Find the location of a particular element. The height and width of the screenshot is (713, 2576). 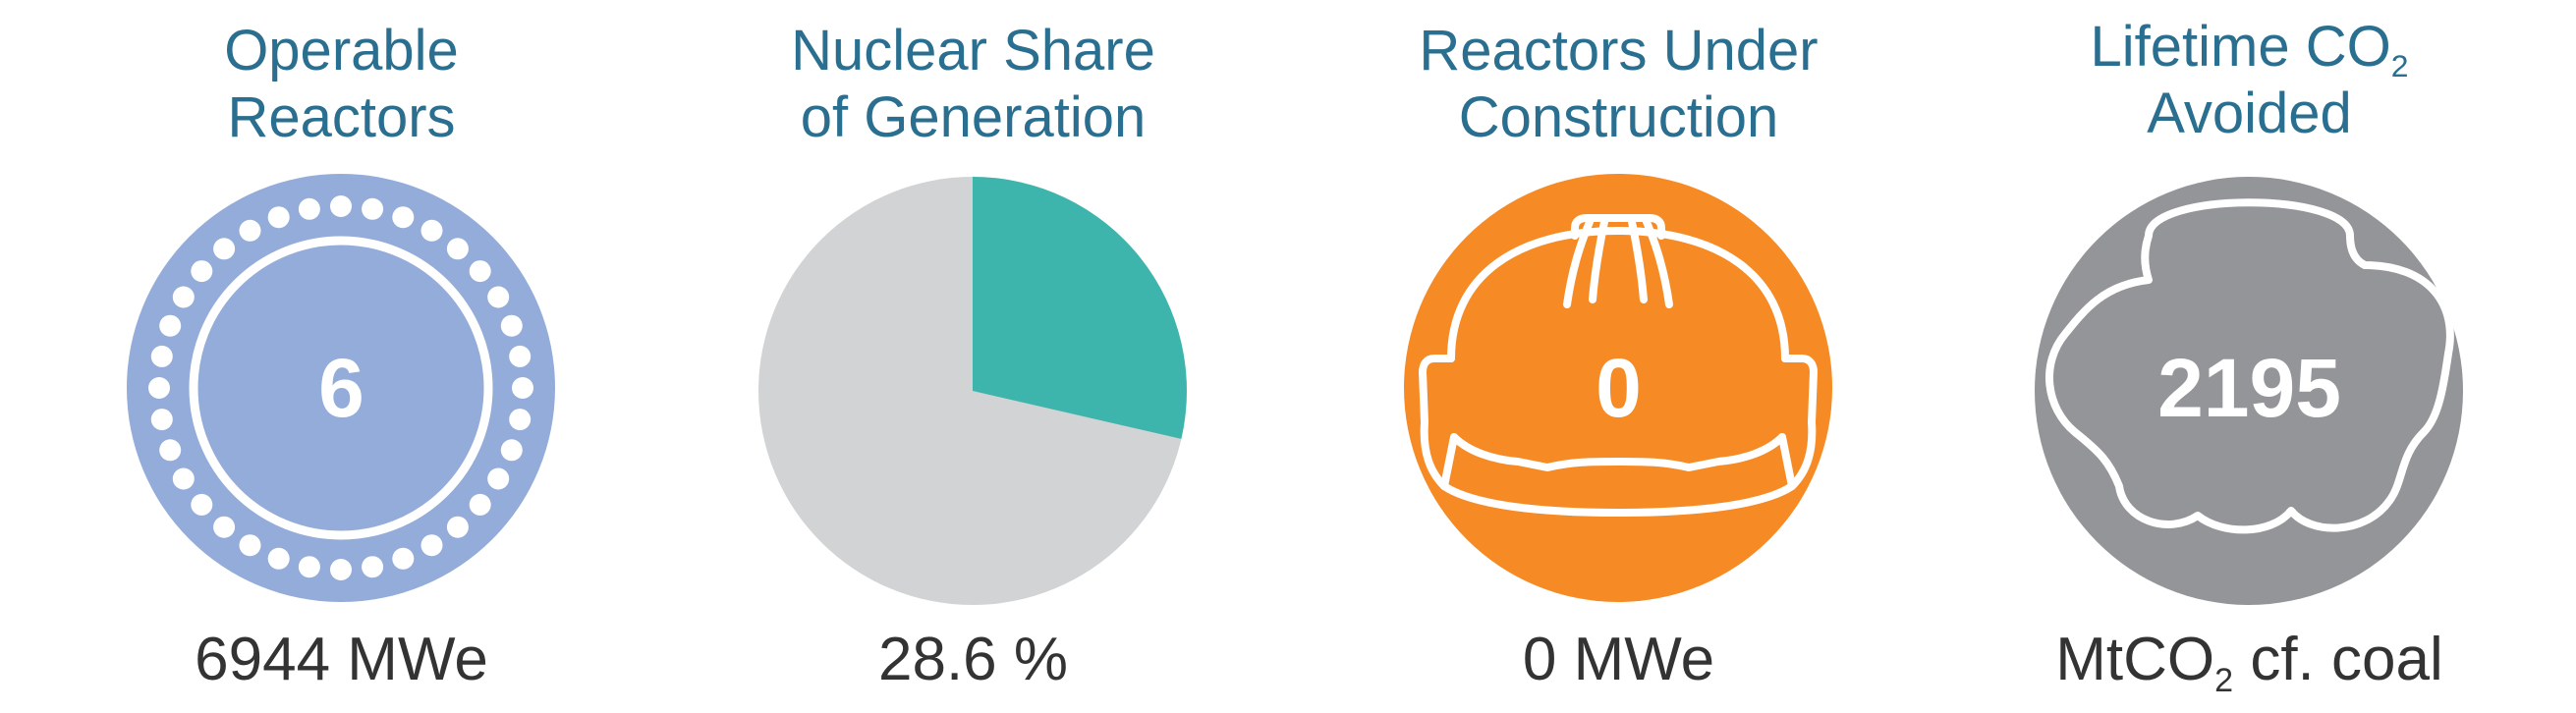

unit-subscript: 2 is located at coordinates (2224, 680).